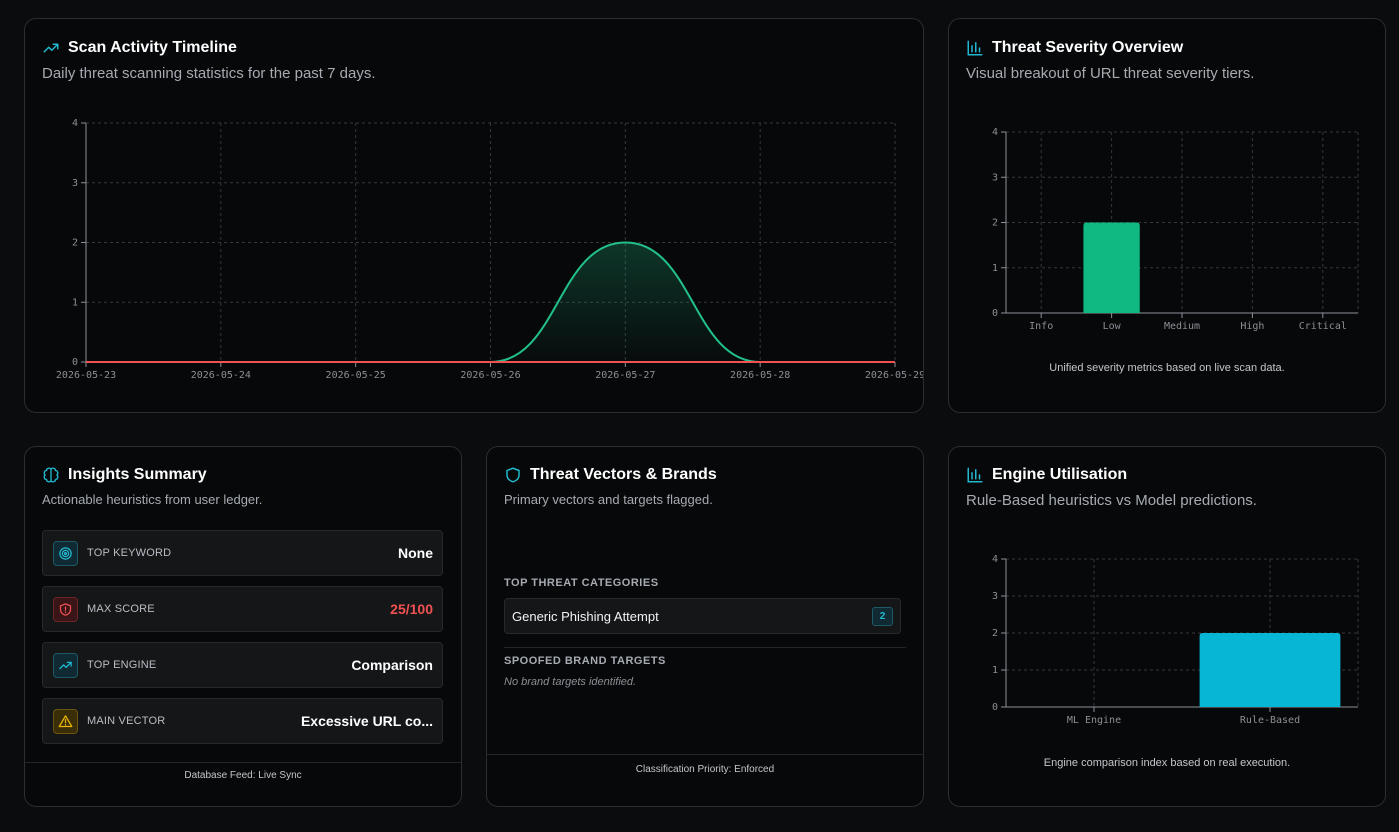 This screenshot has width=1399, height=832. Describe the element at coordinates (51, 475) in the screenshot. I see `brain-icon` at that location.